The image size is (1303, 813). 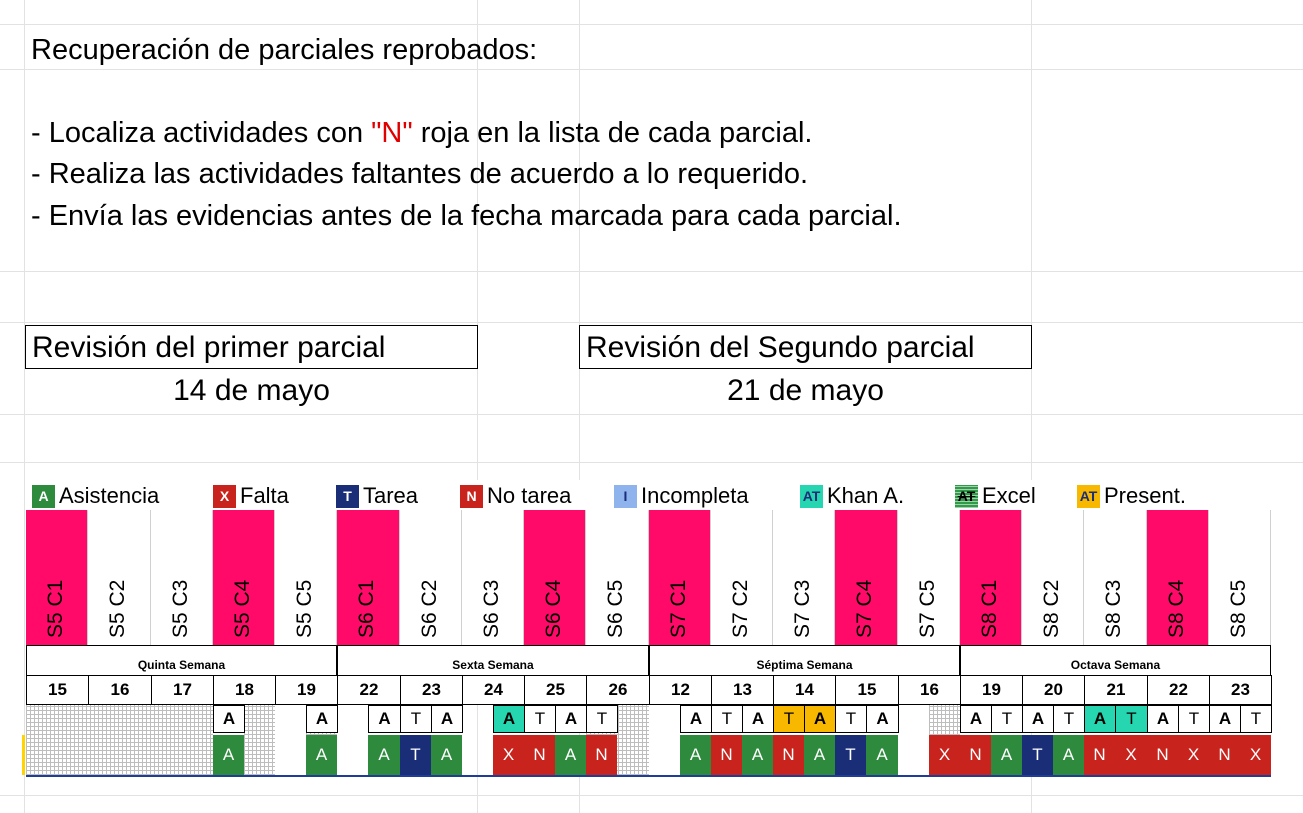 What do you see at coordinates (1053, 690) in the screenshot?
I see `day-cell: 20` at bounding box center [1053, 690].